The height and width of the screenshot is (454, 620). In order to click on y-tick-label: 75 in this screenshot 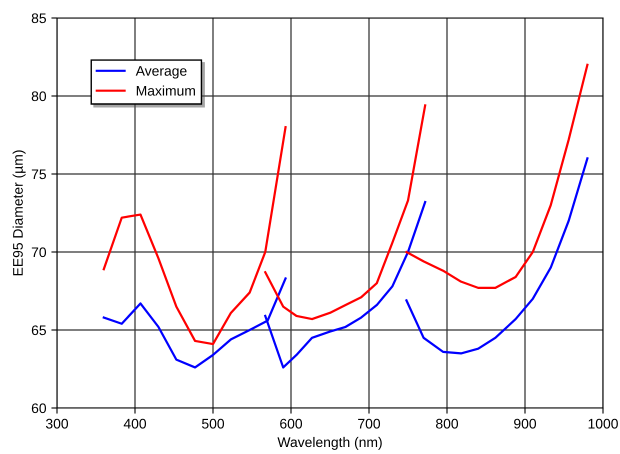, I will do `click(39, 174)`.